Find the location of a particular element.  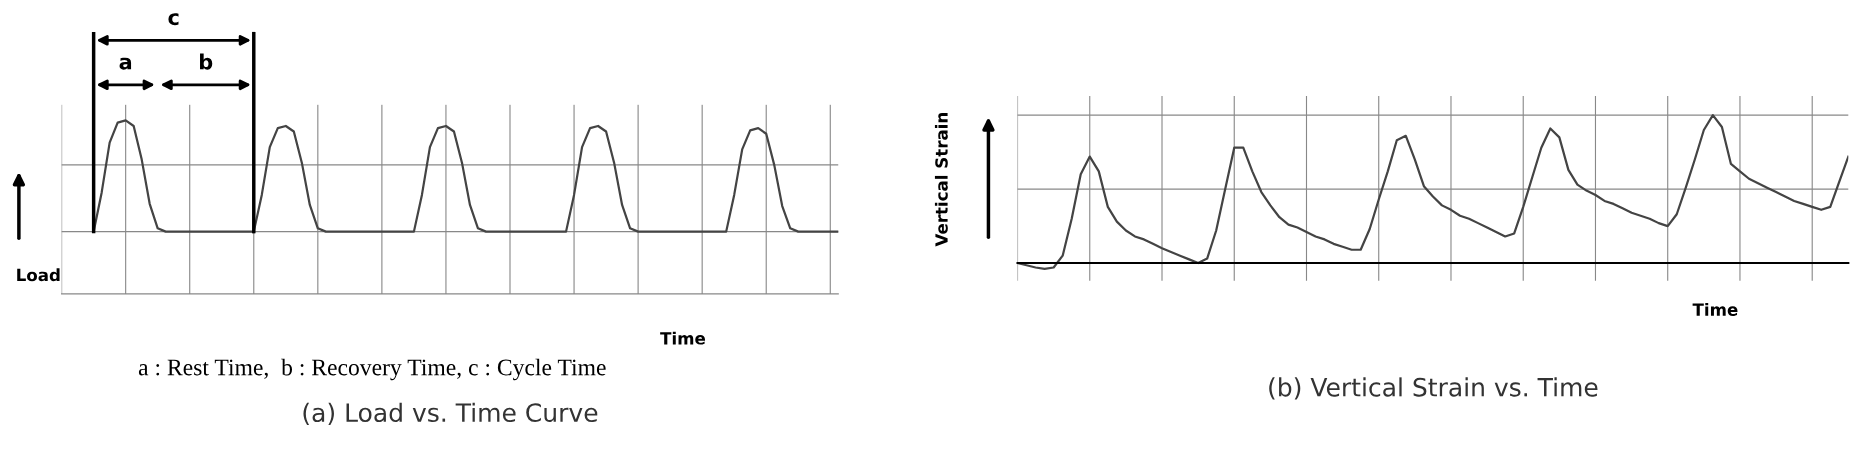

y-axis-title: Vertical Strain is located at coordinates (941, 180).